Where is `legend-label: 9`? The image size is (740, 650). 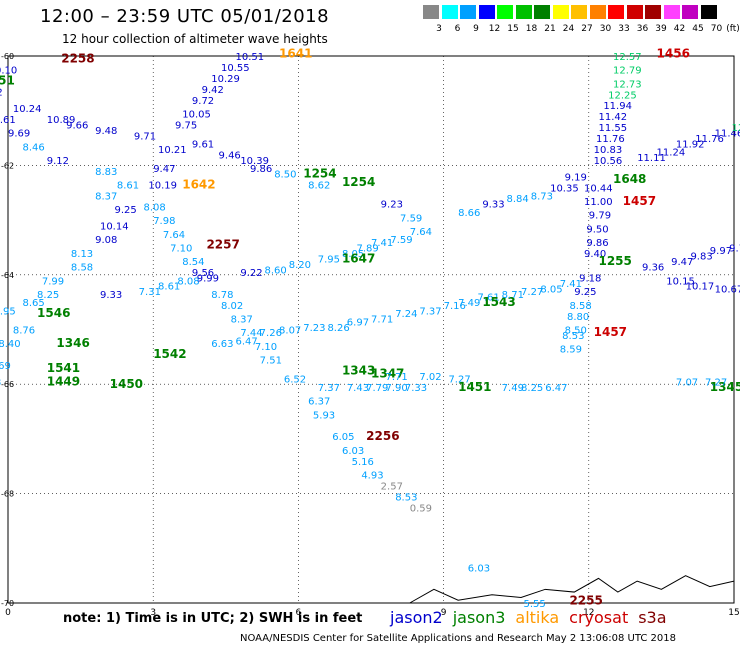
legend-label: 9 is located at coordinates (476, 29).